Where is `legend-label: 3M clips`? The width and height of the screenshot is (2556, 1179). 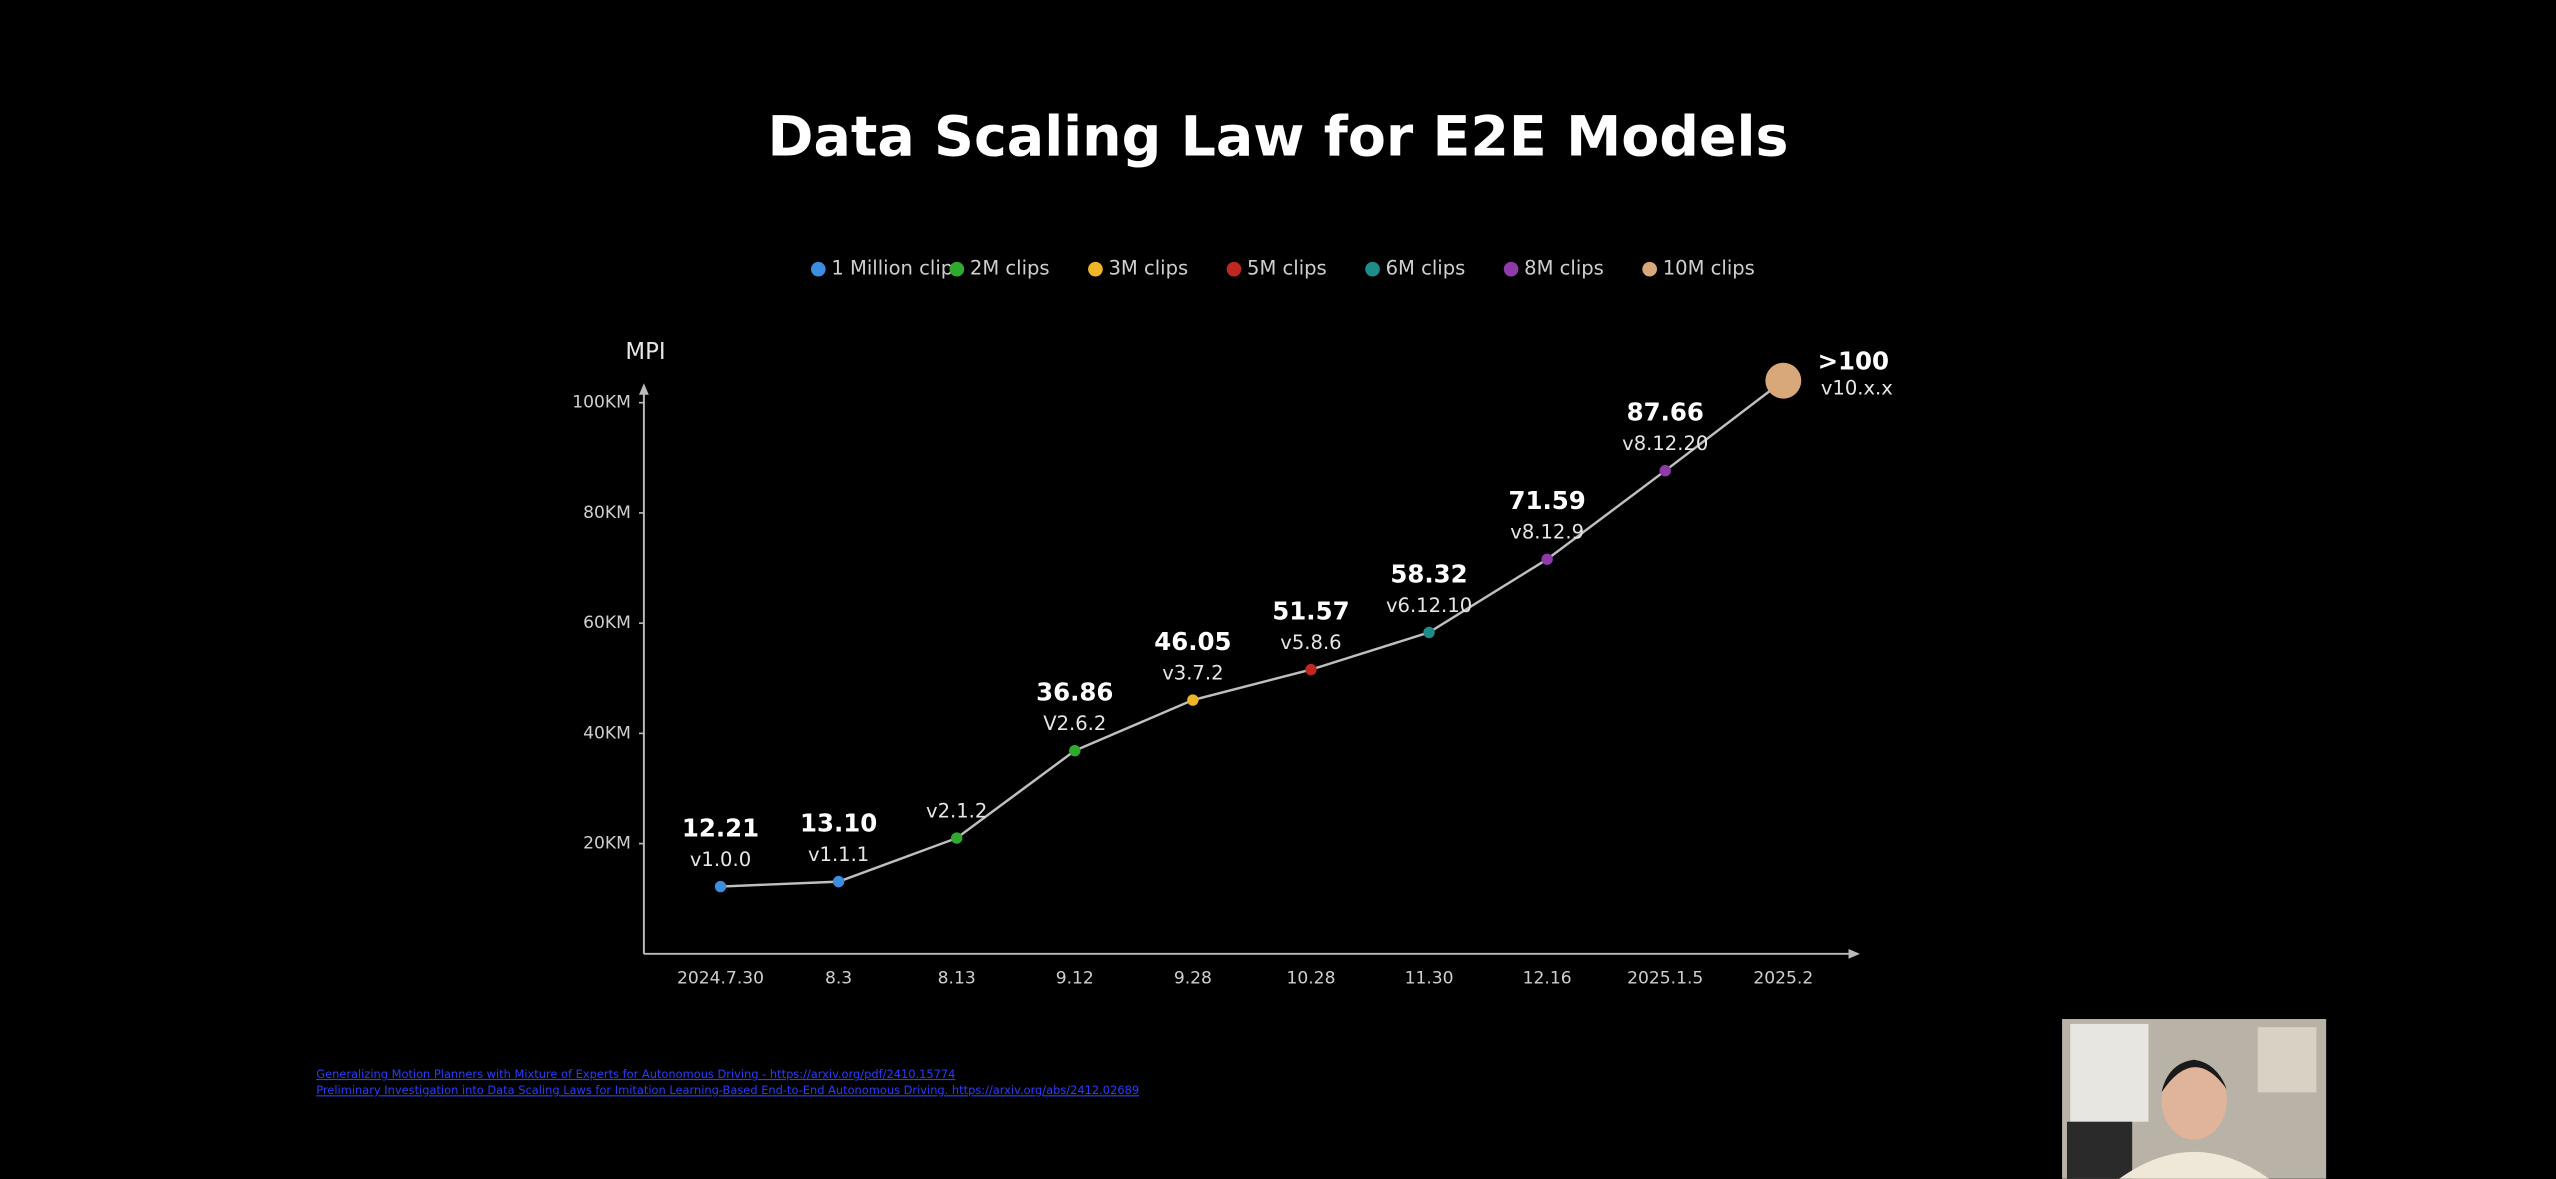 legend-label: 3M clips is located at coordinates (1148, 268).